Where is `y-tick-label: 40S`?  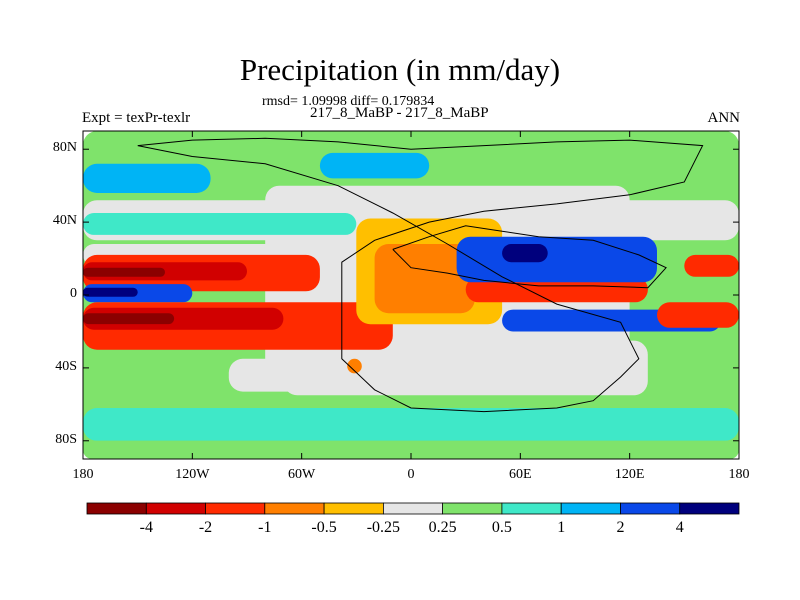 y-tick-label: 40S is located at coordinates (66, 366).